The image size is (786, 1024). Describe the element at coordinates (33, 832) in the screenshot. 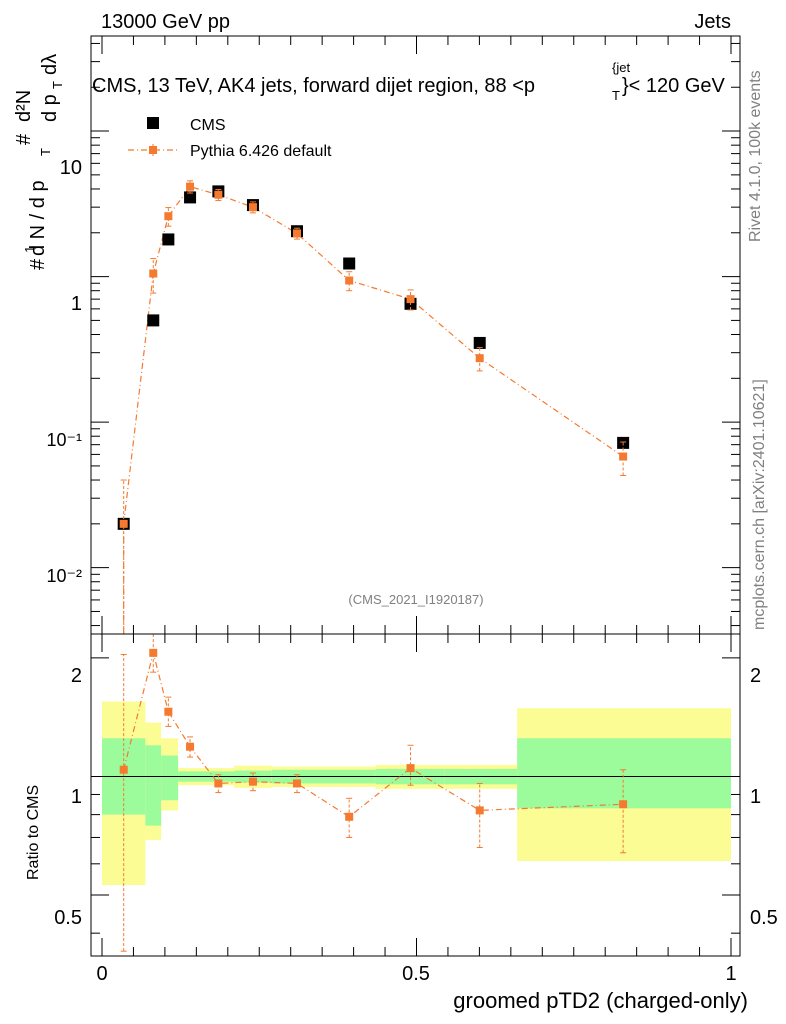

I see `ratio-y-axis-label: Ratio to CMS` at that location.